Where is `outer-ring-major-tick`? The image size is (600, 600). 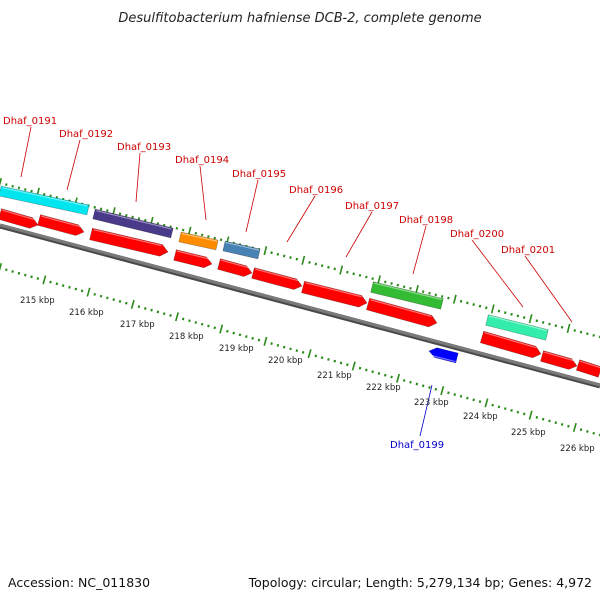
outer-ring-major-tick is located at coordinates (341, 270).